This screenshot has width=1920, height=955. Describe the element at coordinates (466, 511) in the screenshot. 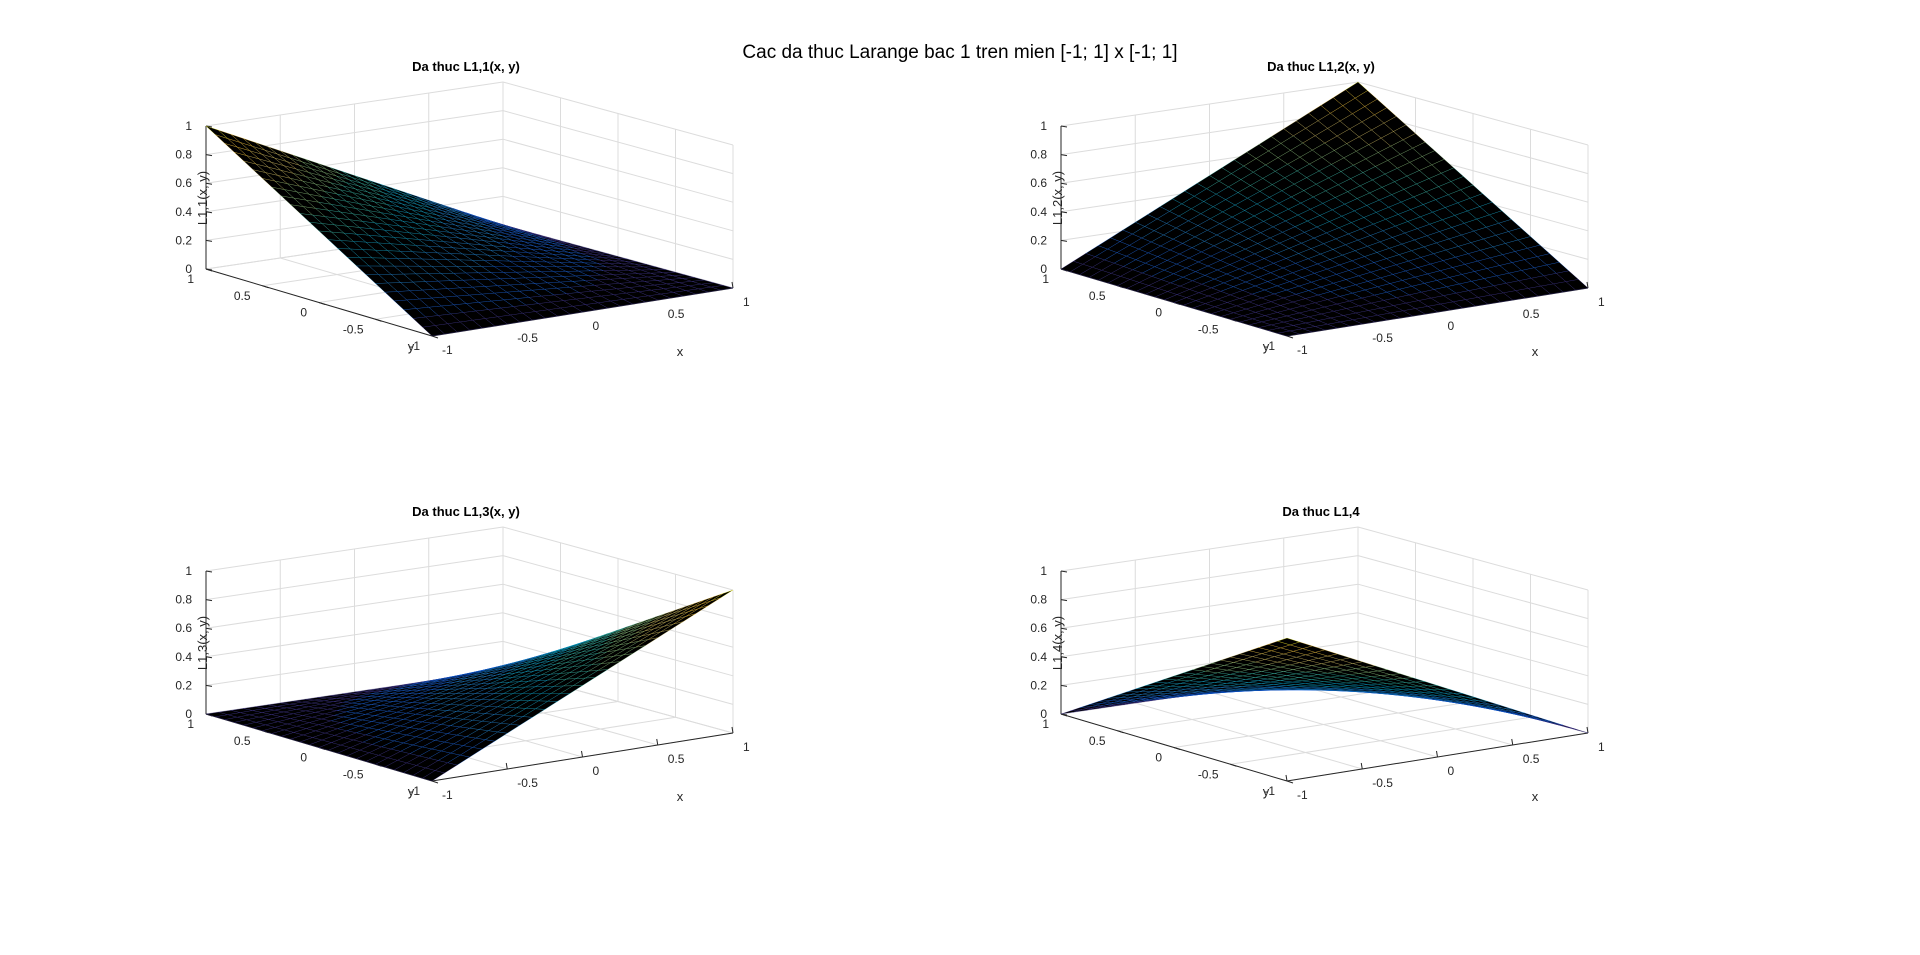

I see `subplot-title: Da thuc L1,3(x, y)` at that location.